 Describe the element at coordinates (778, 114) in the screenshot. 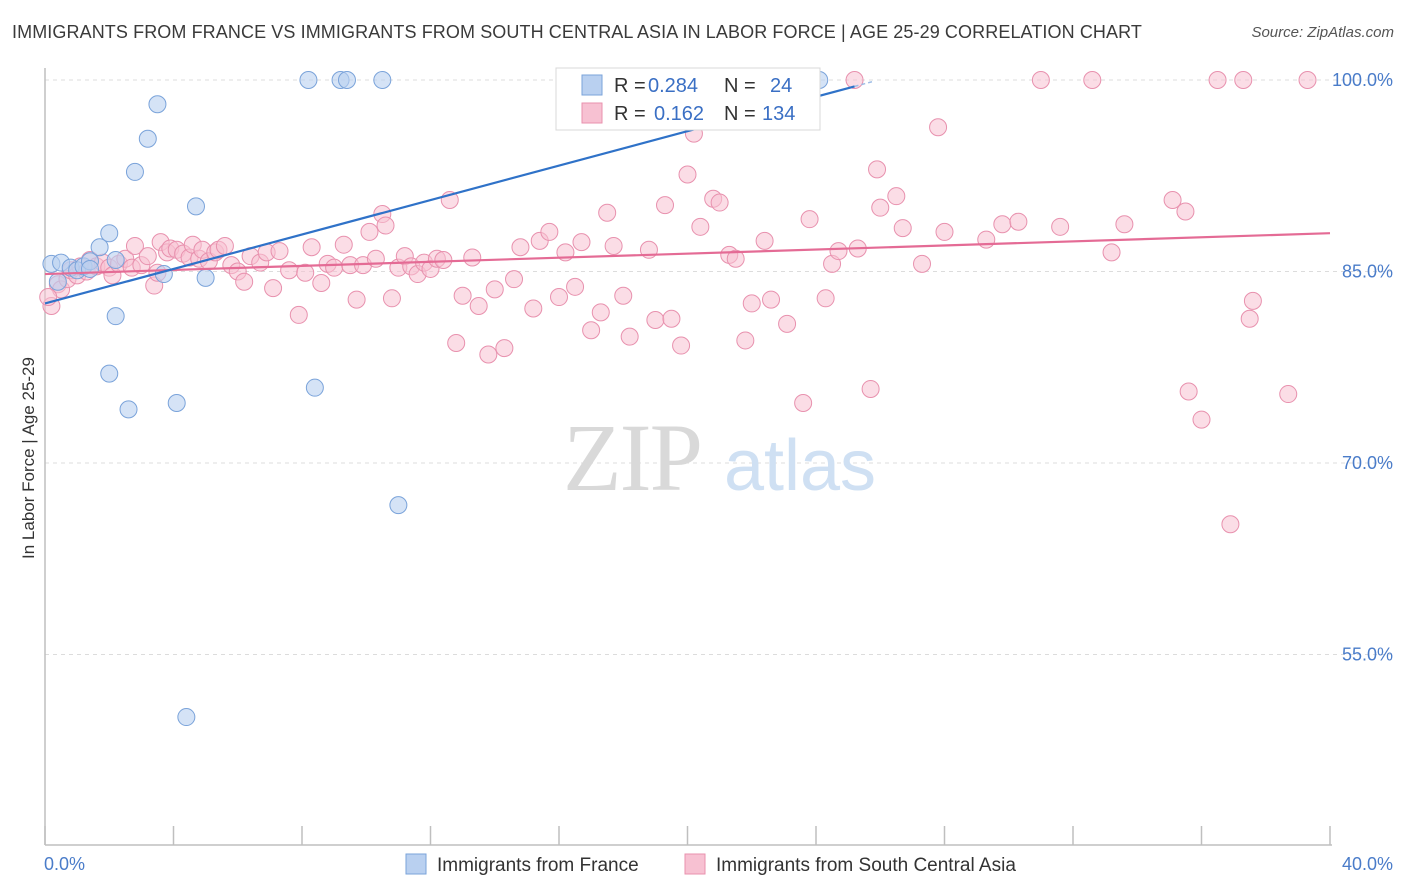

I see `legend-n-value: 134` at that location.